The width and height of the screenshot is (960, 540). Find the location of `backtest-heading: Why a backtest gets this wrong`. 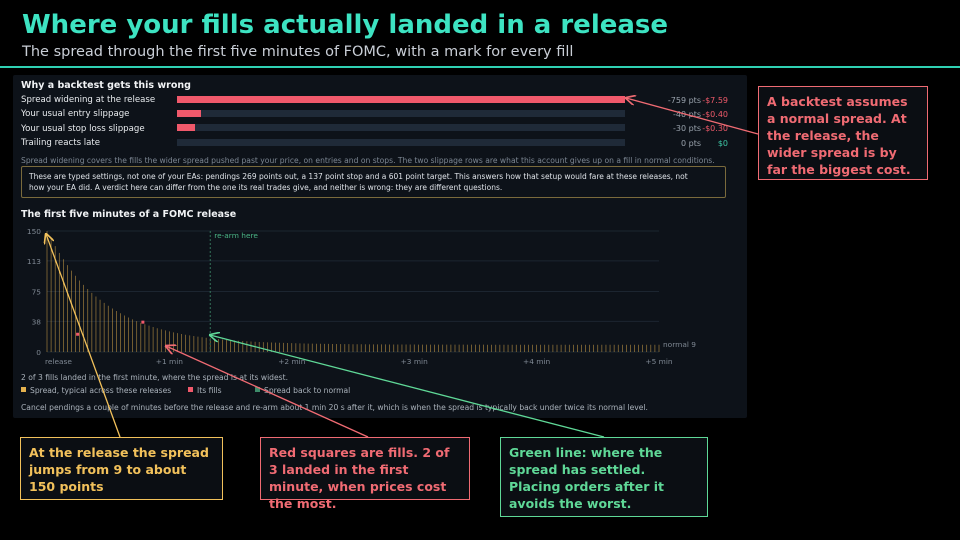

backtest-heading: Why a backtest gets this wrong is located at coordinates (106, 85).